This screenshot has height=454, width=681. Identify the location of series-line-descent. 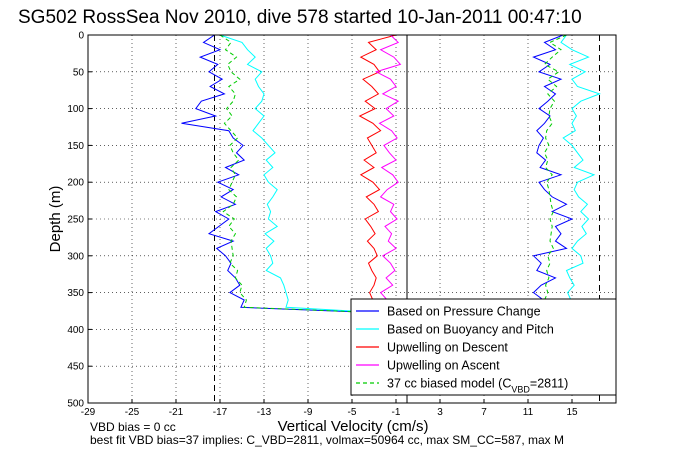
(377, 174).